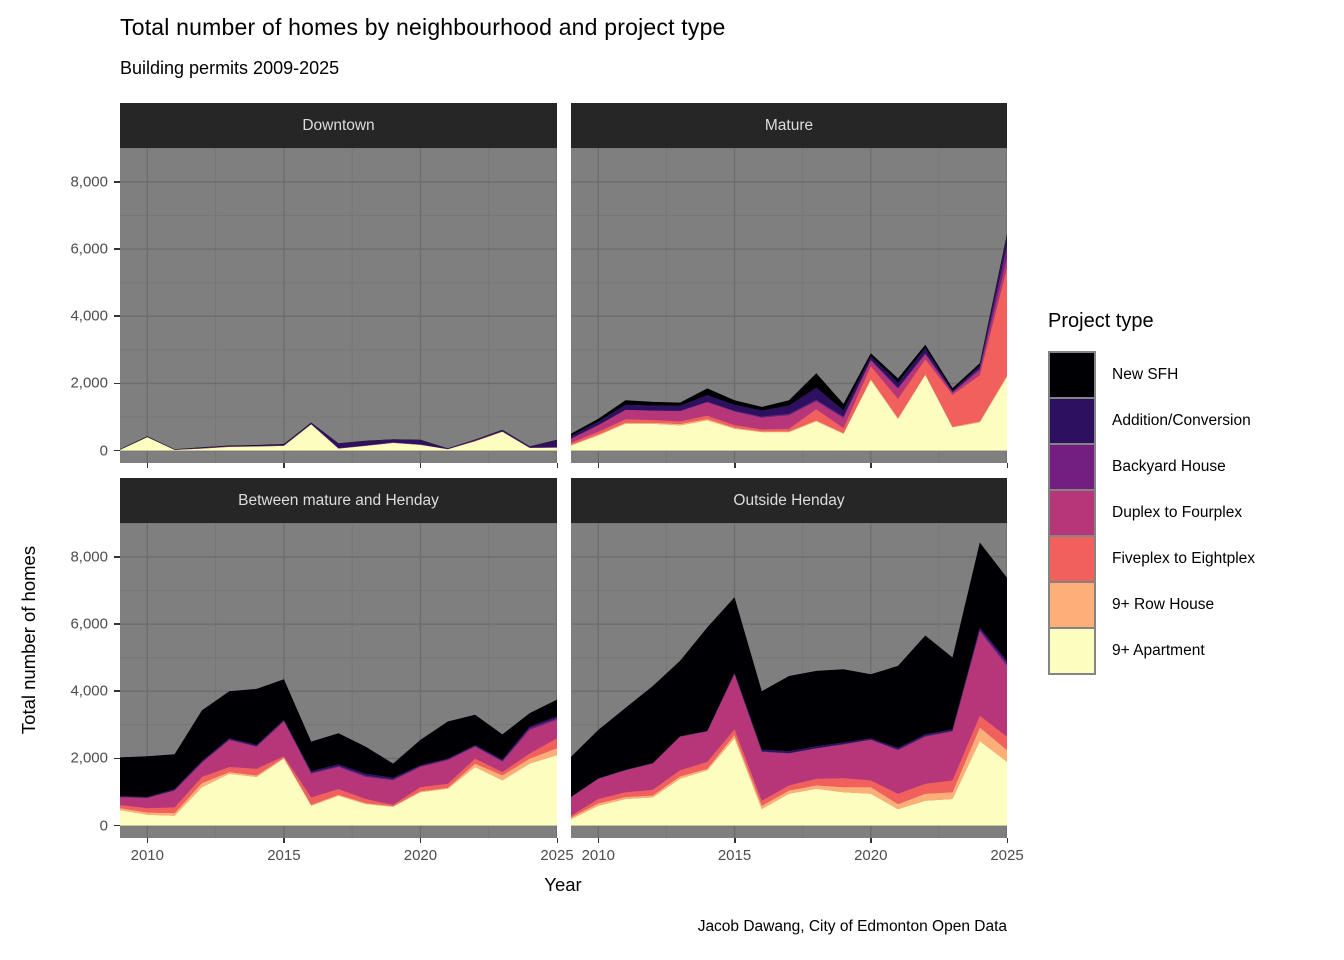 Image resolution: width=1344 pixels, height=960 pixels. I want to click on facet-strip-downtown: Downtown, so click(338, 125).